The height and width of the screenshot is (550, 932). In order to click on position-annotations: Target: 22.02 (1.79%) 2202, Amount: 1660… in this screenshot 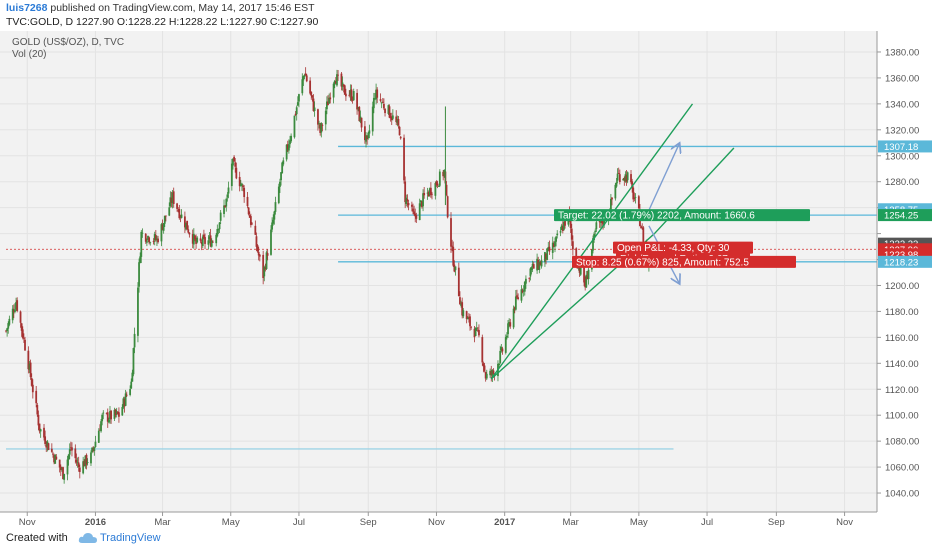, I will do `click(682, 238)`.